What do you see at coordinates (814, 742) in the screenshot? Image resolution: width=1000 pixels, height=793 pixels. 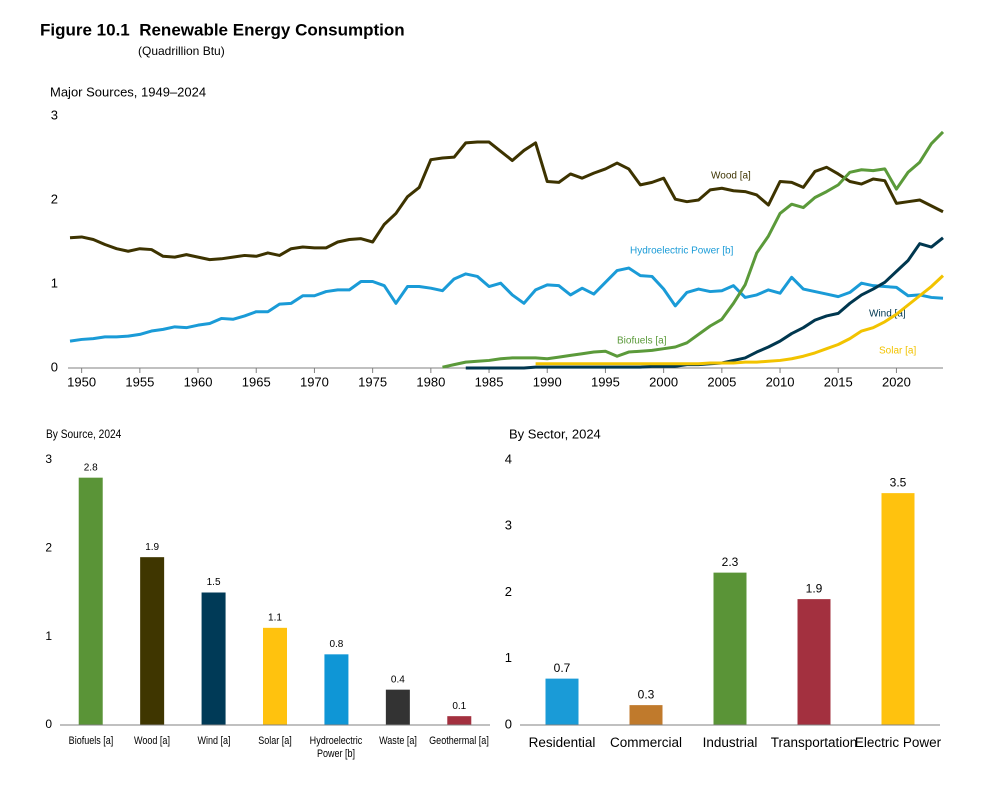 I see `x-tick-label: Transportation` at bounding box center [814, 742].